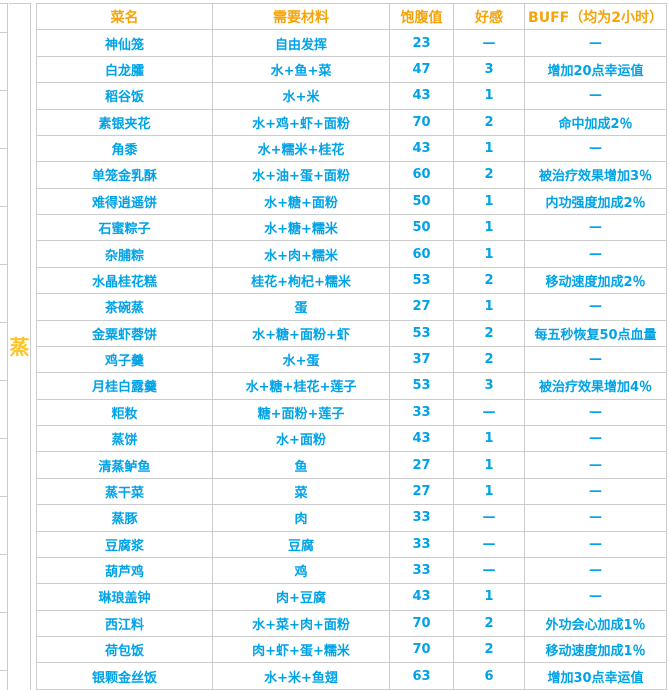  I want to click on materials-cell: 水+面粉, so click(301, 438).